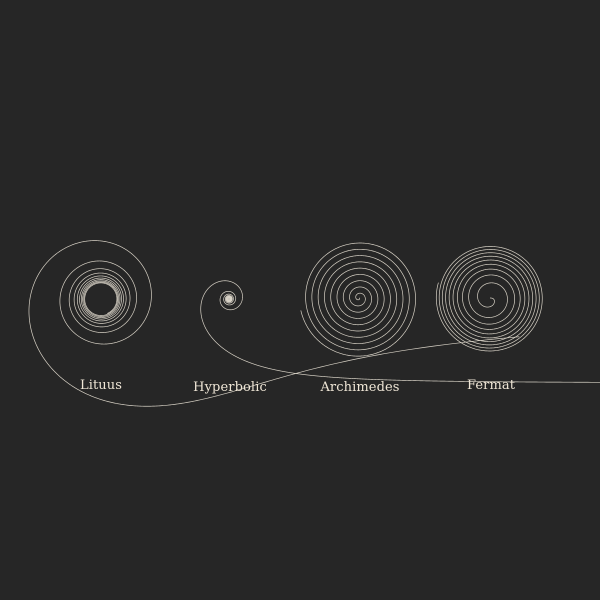 The height and width of the screenshot is (600, 600). What do you see at coordinates (489, 299) in the screenshot?
I see `fermat-spiral-curve` at bounding box center [489, 299].